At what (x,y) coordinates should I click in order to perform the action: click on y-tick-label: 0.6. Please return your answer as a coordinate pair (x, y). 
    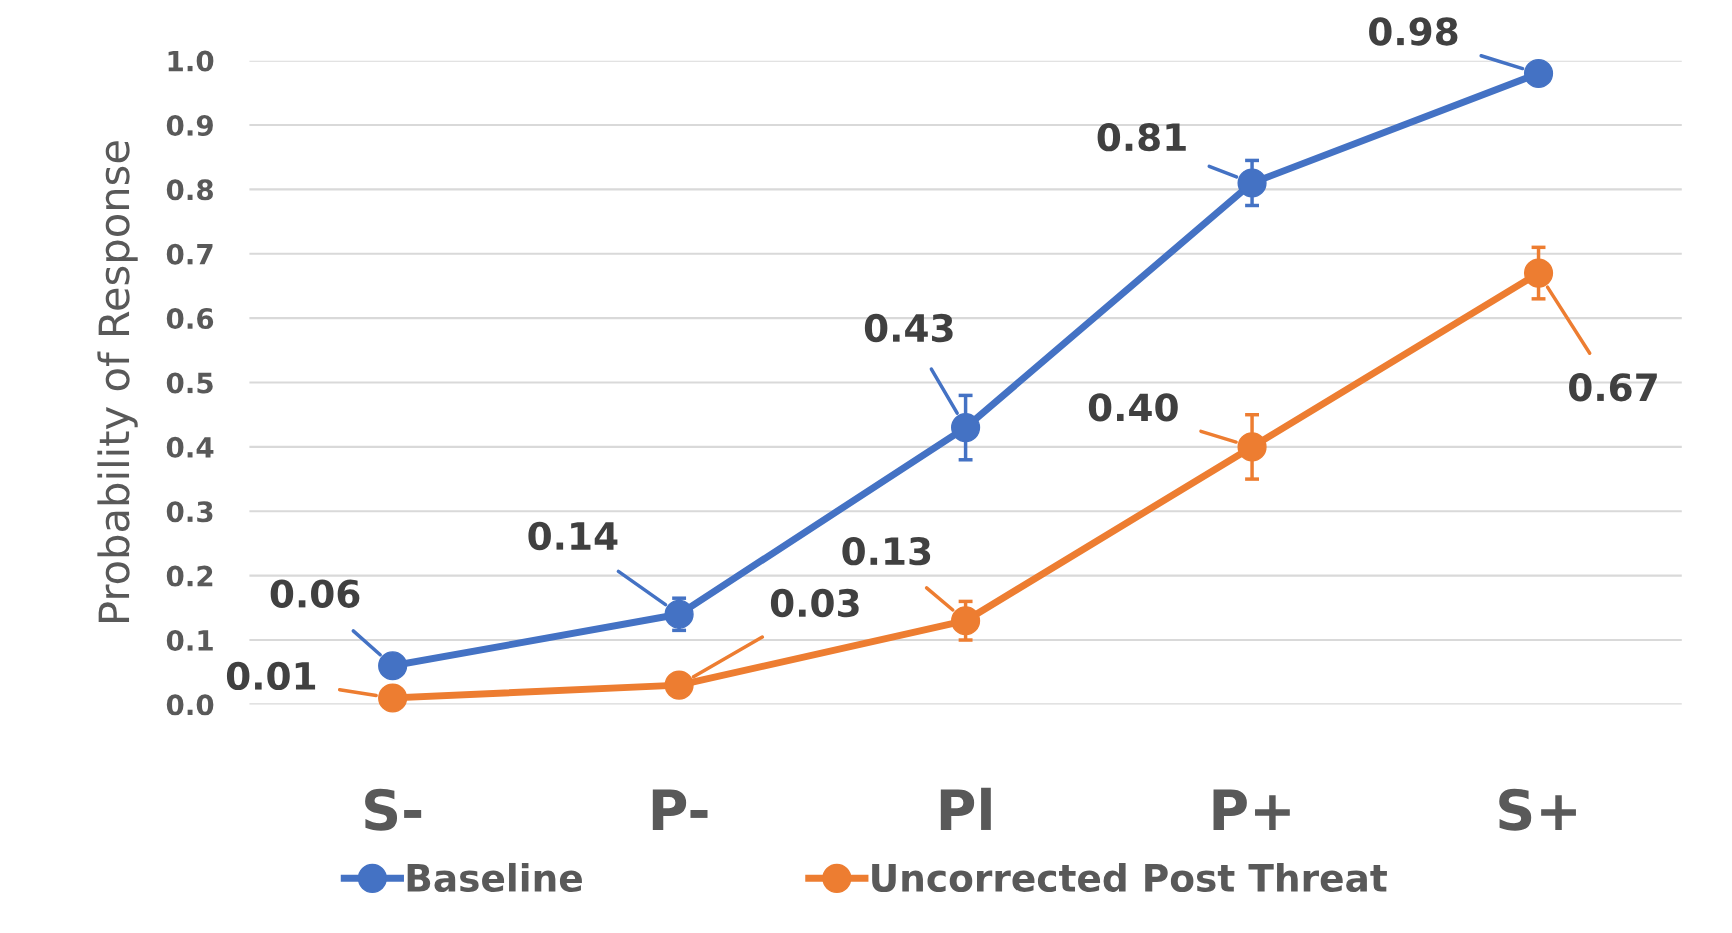
    Looking at the image, I should click on (190, 319).